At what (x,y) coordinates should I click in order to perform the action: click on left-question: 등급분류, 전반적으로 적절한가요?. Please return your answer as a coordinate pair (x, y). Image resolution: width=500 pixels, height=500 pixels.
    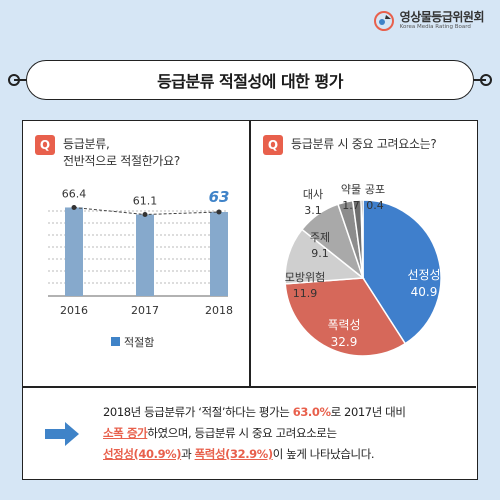
    Looking at the image, I should click on (121, 153).